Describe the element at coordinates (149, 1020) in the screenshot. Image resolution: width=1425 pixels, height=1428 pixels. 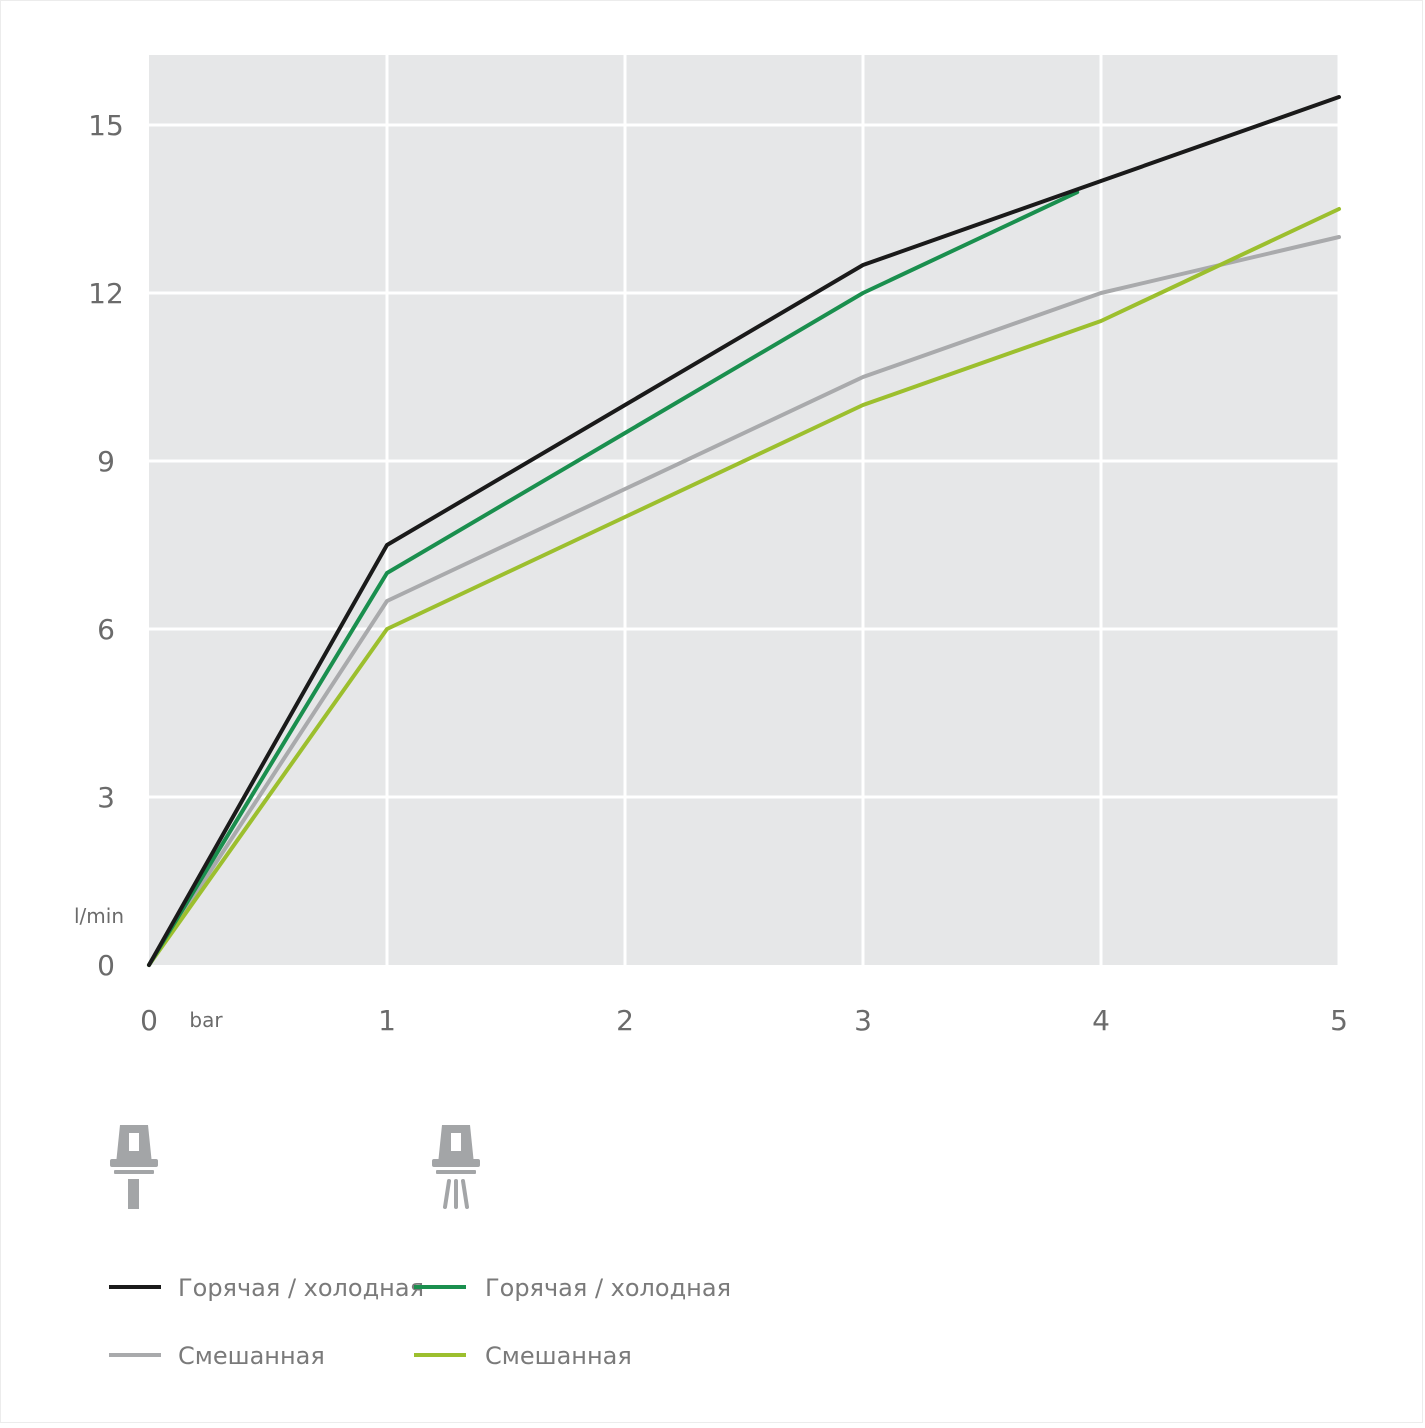
I see `x-tick-label: 0` at that location.